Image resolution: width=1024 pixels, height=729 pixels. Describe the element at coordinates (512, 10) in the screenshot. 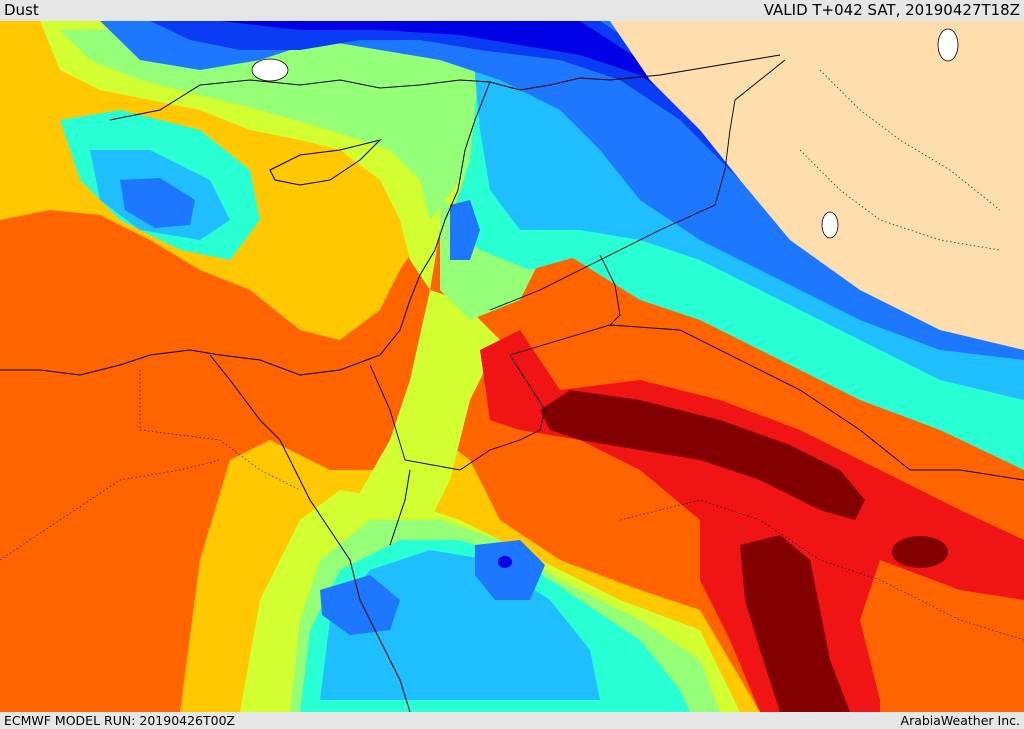

I see `header-bar: Dust VALID T+042 SAT, 20190427T18Z` at that location.